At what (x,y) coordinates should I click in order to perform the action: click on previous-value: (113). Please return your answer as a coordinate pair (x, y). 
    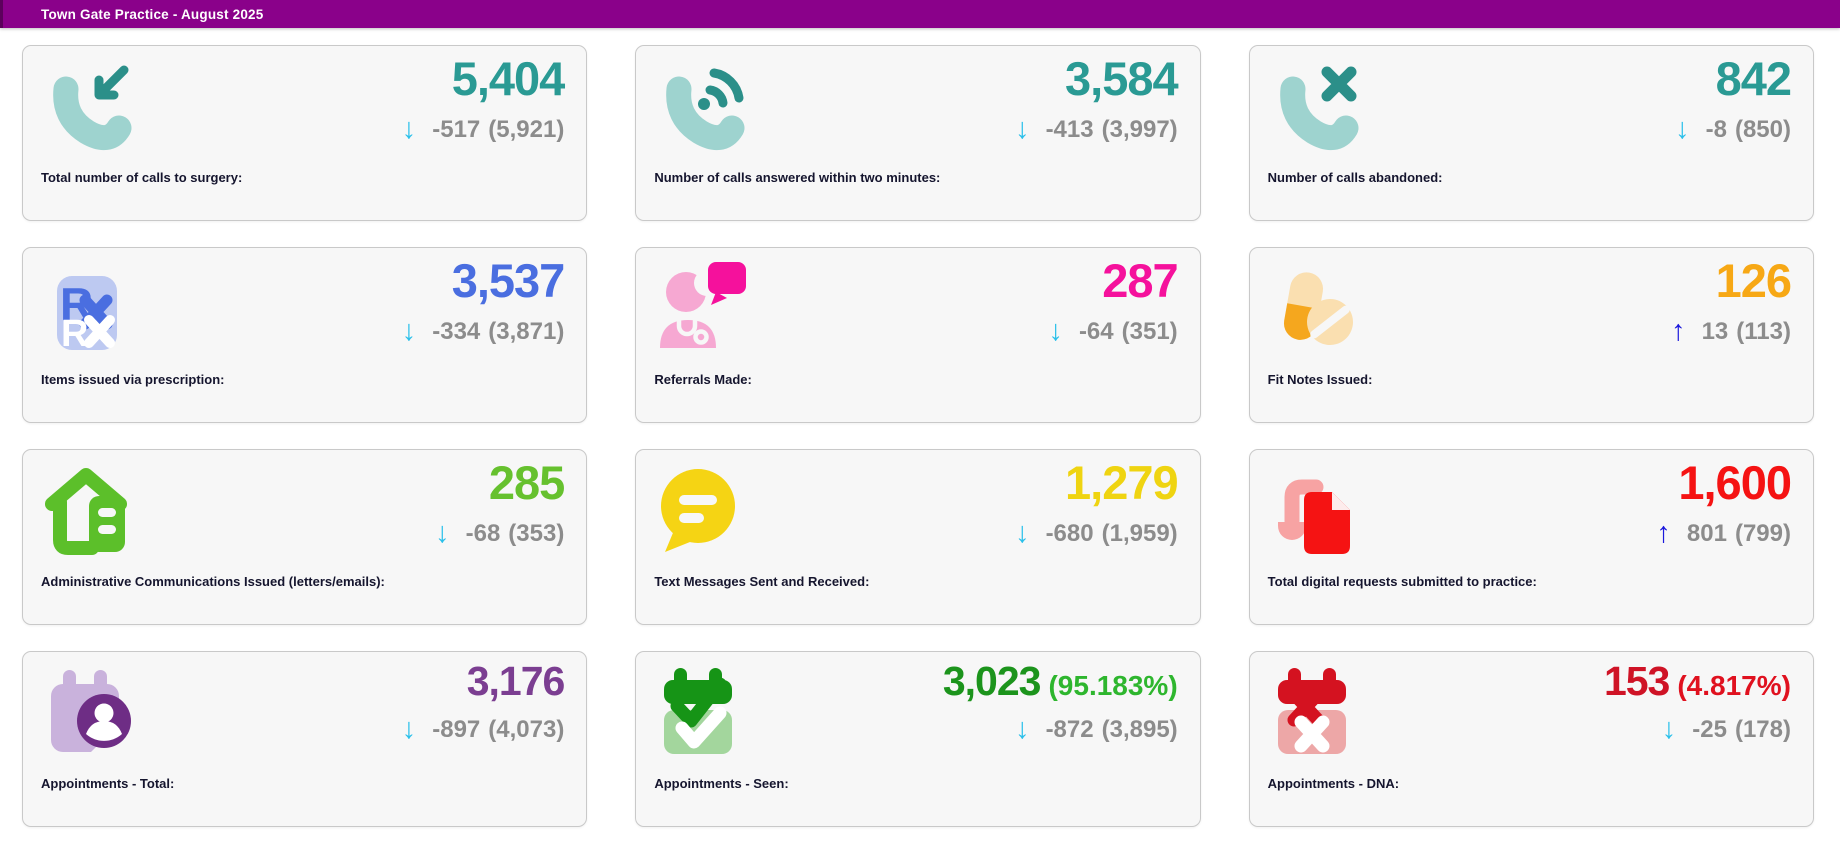
    Looking at the image, I should click on (1763, 331).